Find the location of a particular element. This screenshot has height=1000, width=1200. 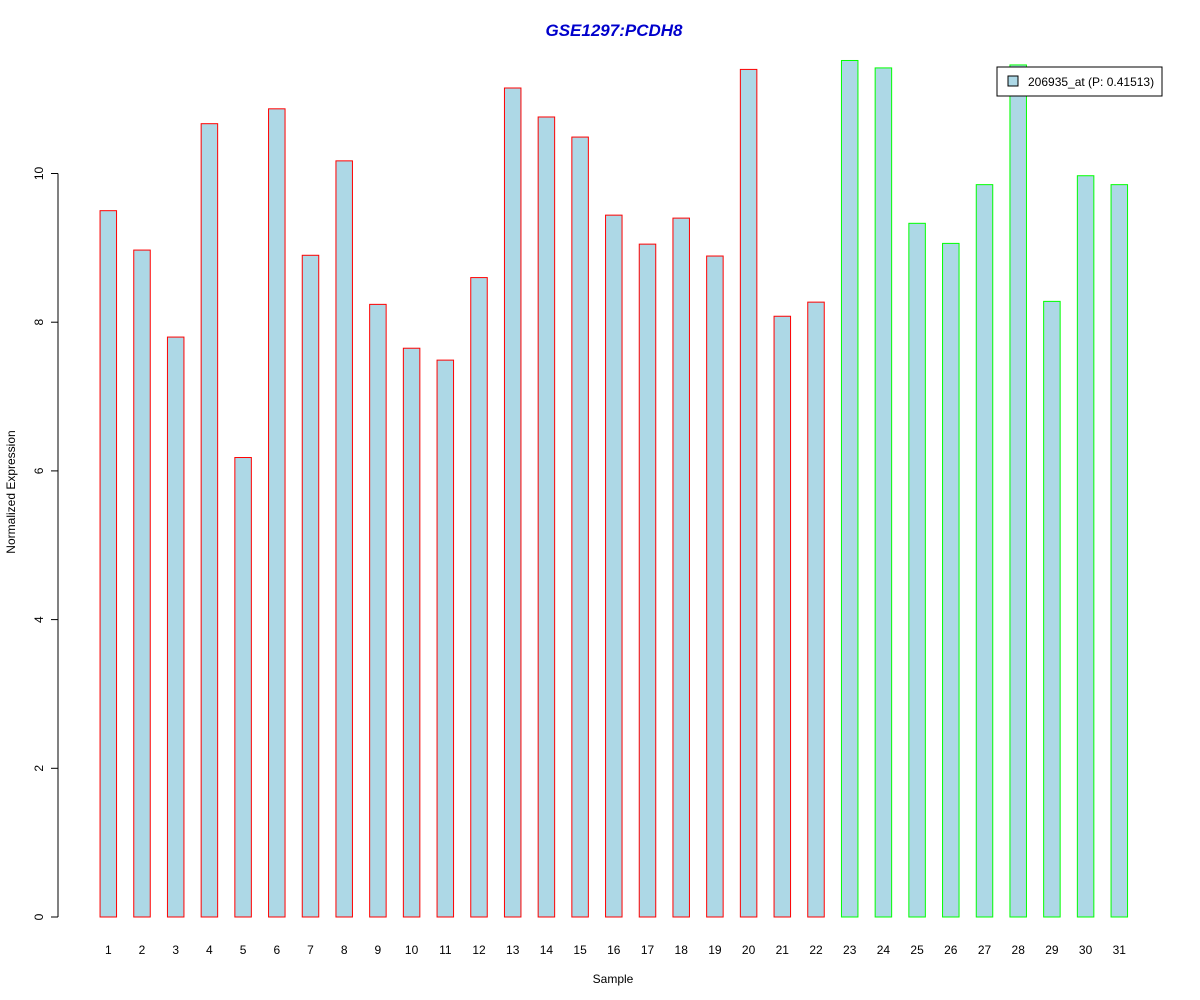

x-tick-label: 14 is located at coordinates (547, 950).